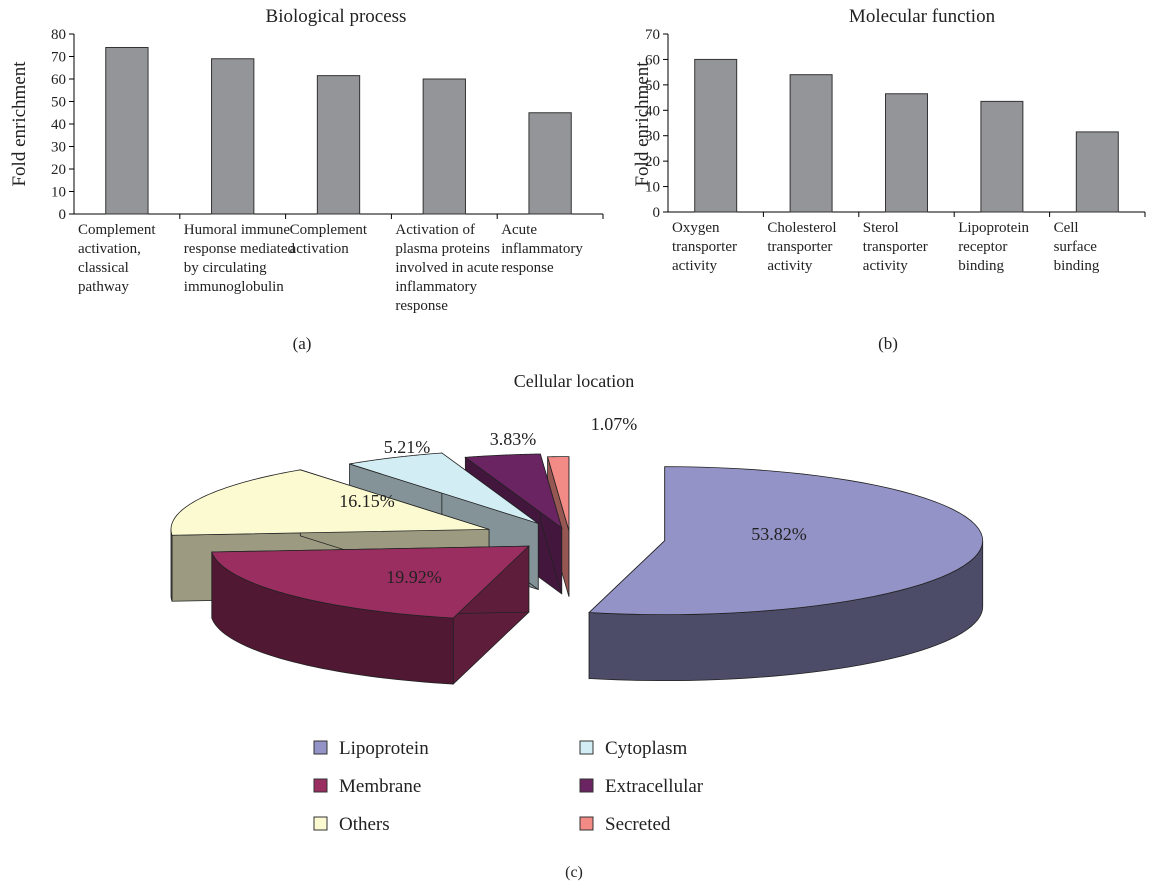 The height and width of the screenshot is (883, 1156). What do you see at coordinates (993, 228) in the screenshot?
I see `b-category-label-4-line-1: Lipoprotein` at bounding box center [993, 228].